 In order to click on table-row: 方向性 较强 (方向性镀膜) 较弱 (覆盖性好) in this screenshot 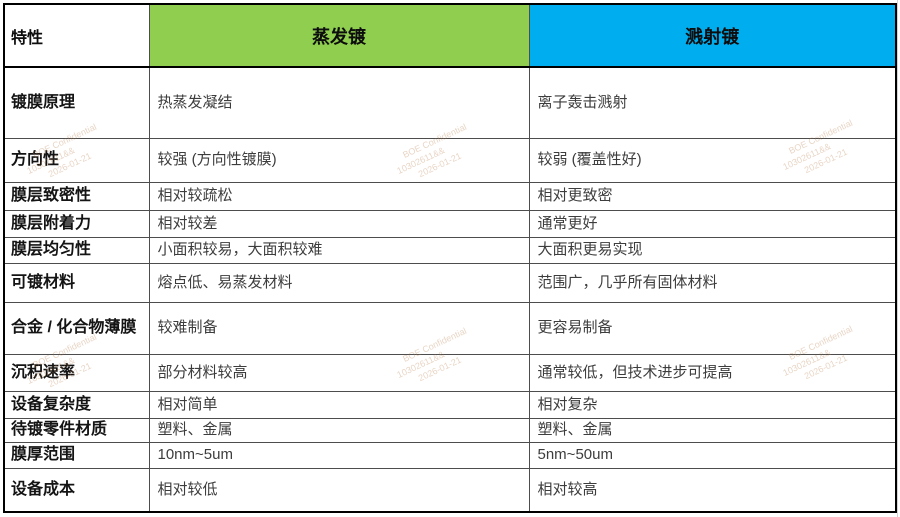, I will do `click(450, 160)`.